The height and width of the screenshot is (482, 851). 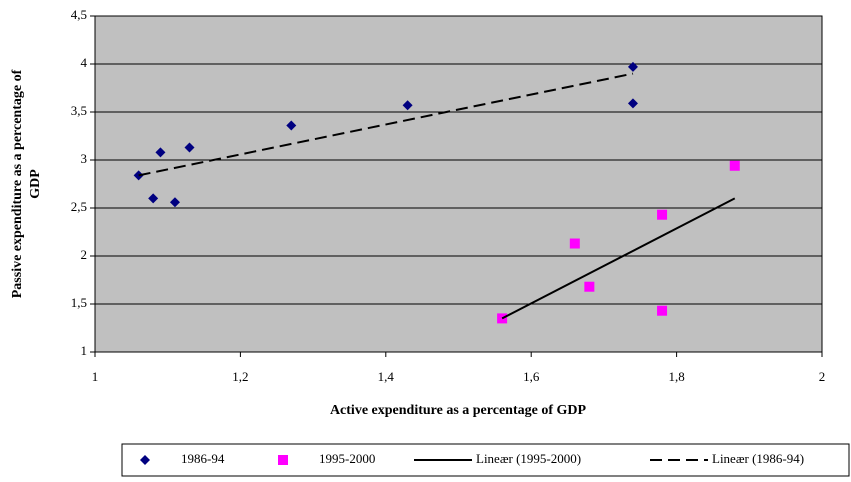 I want to click on x-tick-label: 2, so click(x=822, y=376).